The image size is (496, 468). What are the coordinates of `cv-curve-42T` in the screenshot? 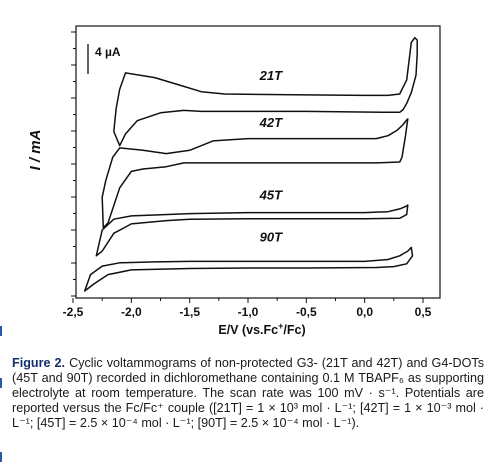 It's located at (255, 173).